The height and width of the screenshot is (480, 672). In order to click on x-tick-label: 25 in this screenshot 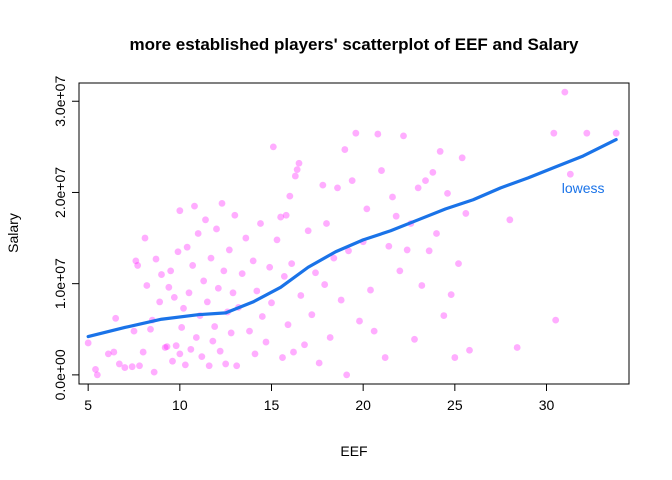, I will do `click(455, 405)`.